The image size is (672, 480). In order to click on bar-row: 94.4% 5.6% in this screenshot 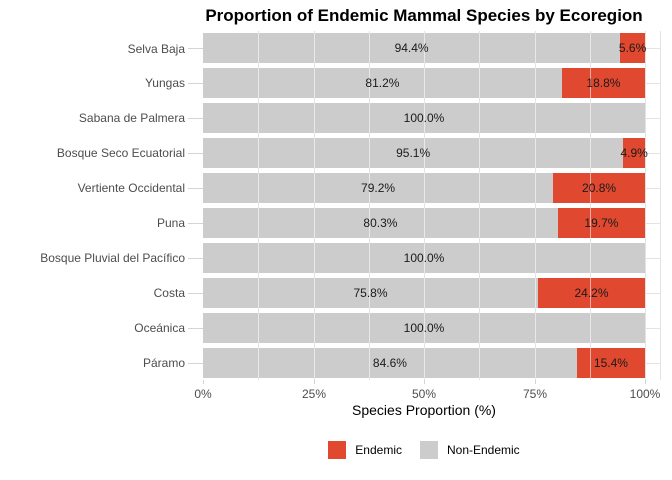, I will do `click(425, 48)`.